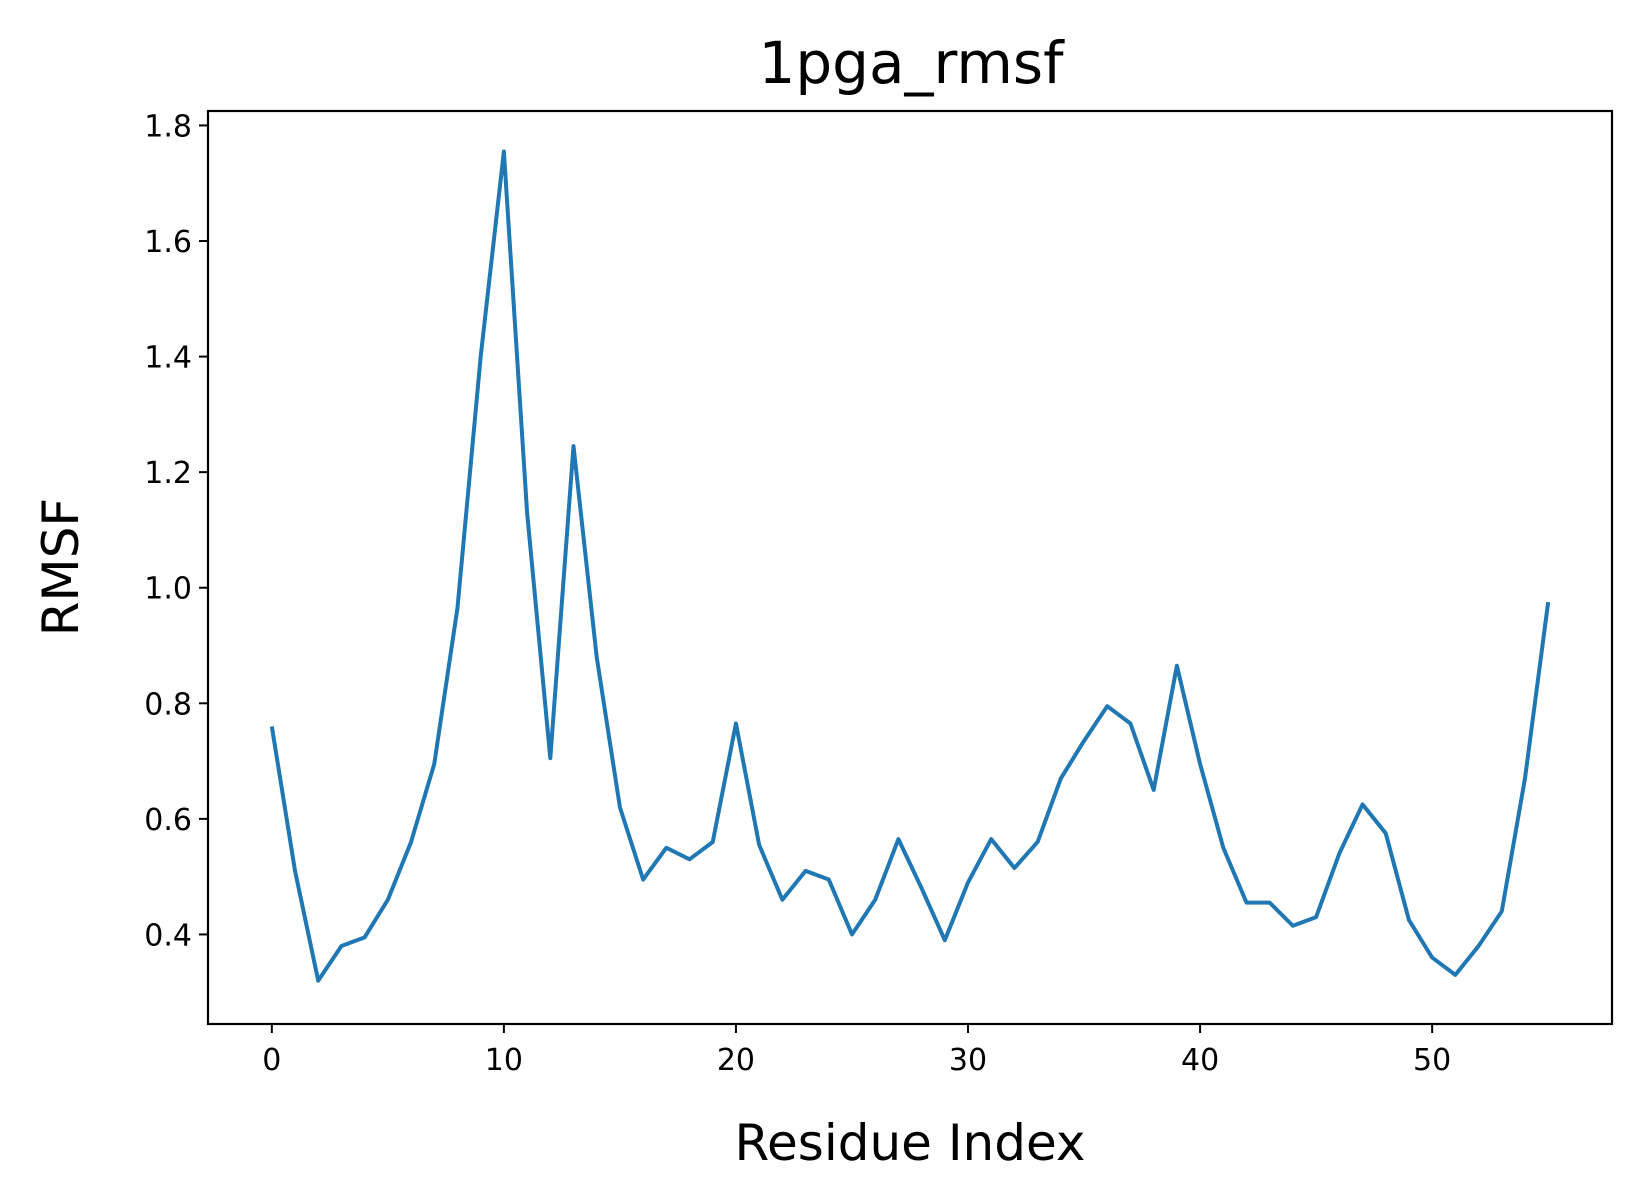 This screenshot has height=1197, width=1631. Describe the element at coordinates (168, 358) in the screenshot. I see `y-tick-label: 1.4` at that location.